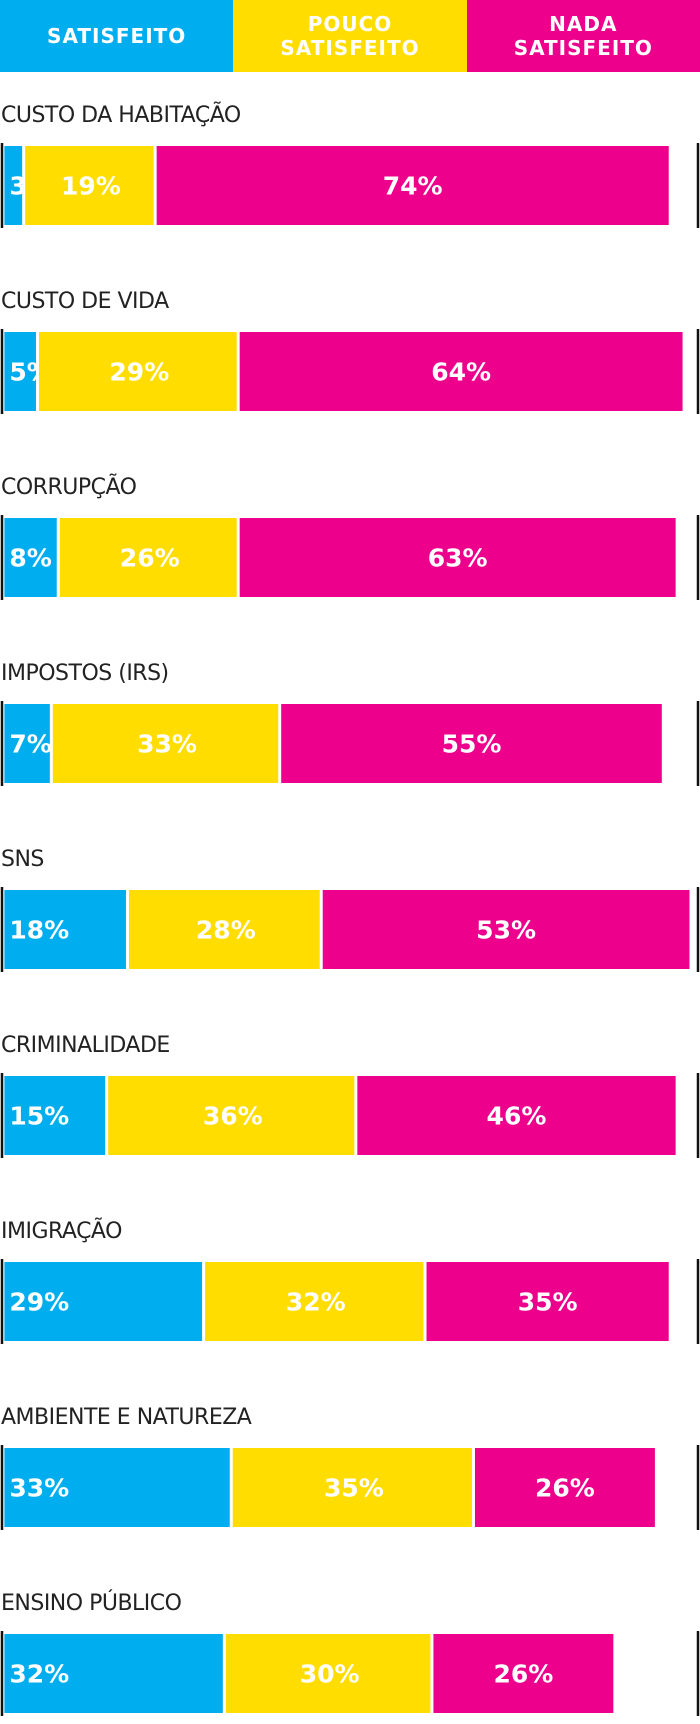 This screenshot has width=700, height=1724. Describe the element at coordinates (61, 1230) in the screenshot. I see `category-label: IMIGRAÇÃO` at that location.